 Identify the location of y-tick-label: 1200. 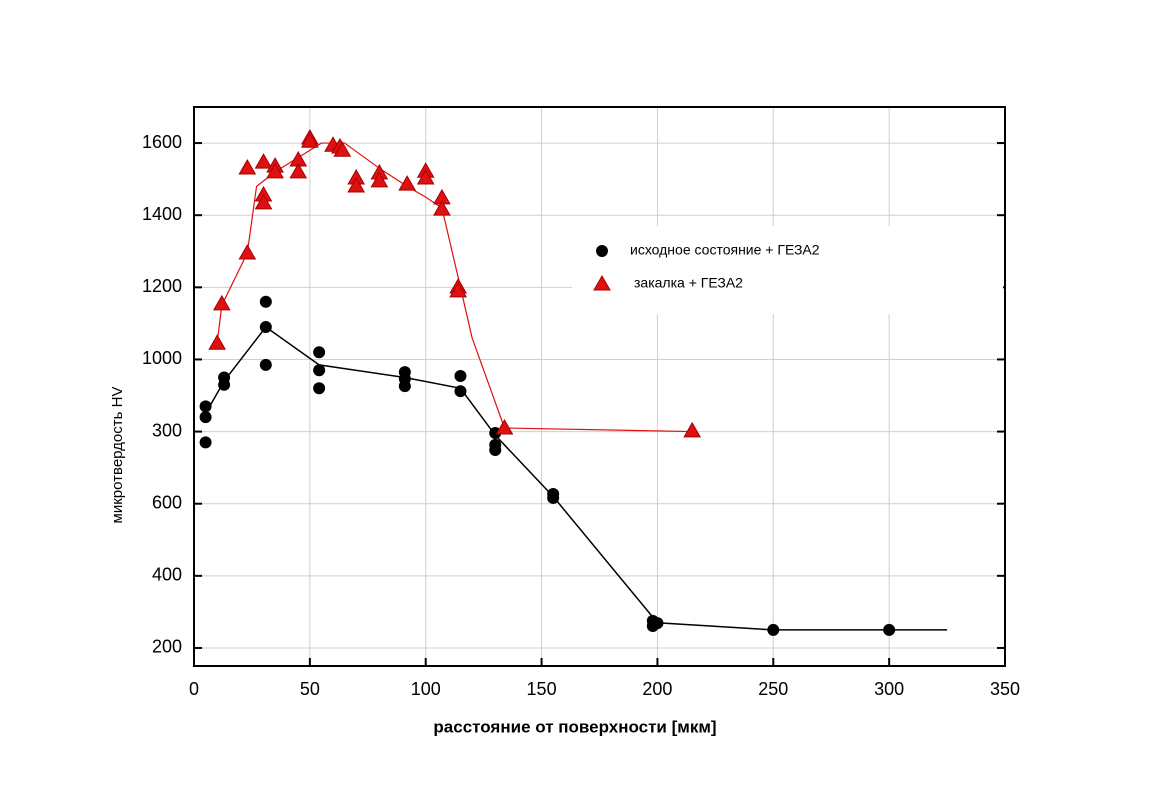
(162, 286).